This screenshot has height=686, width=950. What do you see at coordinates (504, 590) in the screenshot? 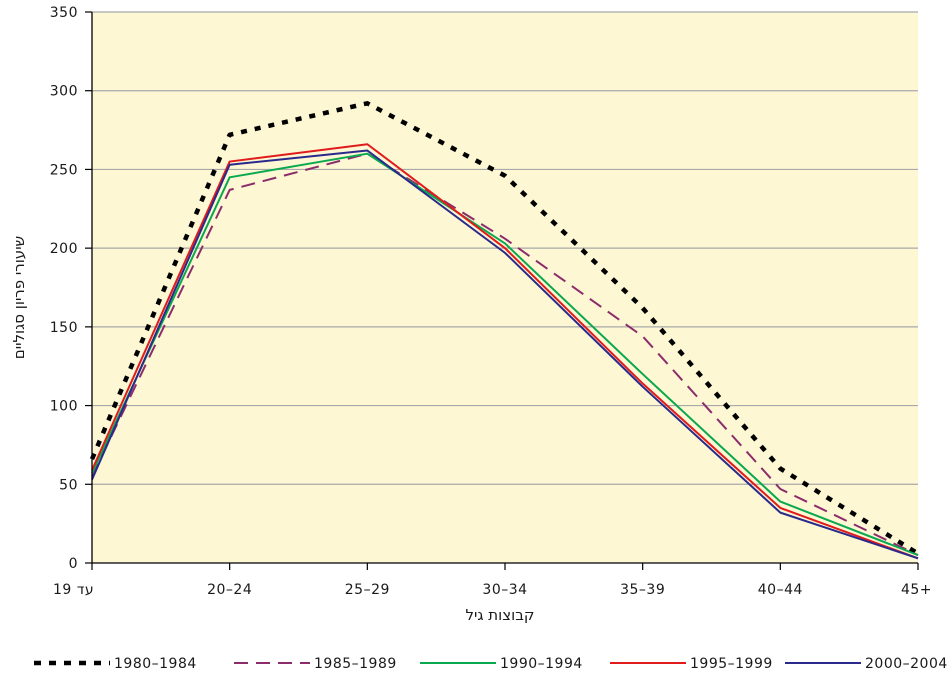
I see `x-tick-label: 30–34` at bounding box center [504, 590].